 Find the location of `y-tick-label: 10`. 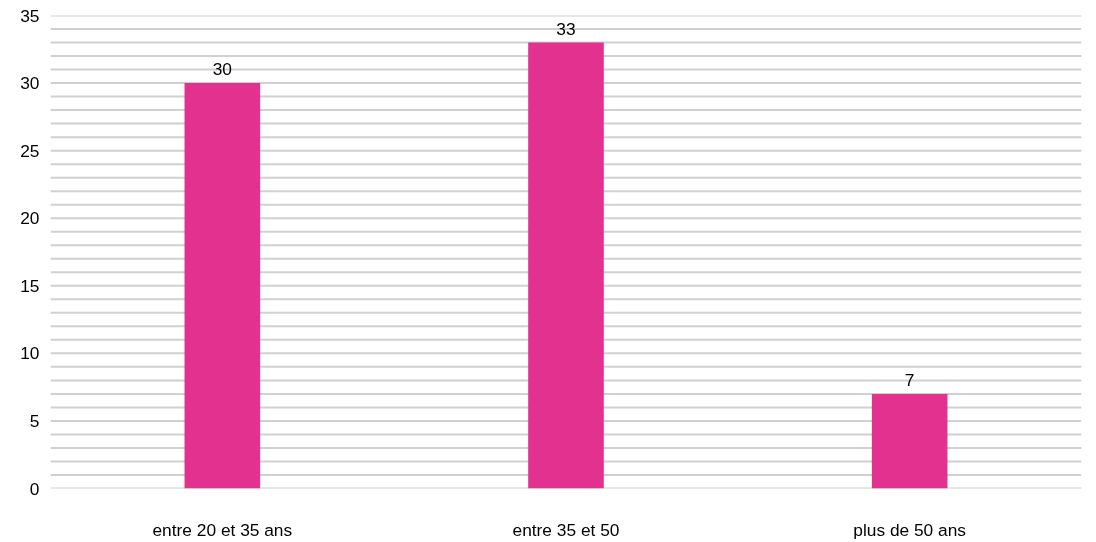

y-tick-label: 10 is located at coordinates (30, 353).